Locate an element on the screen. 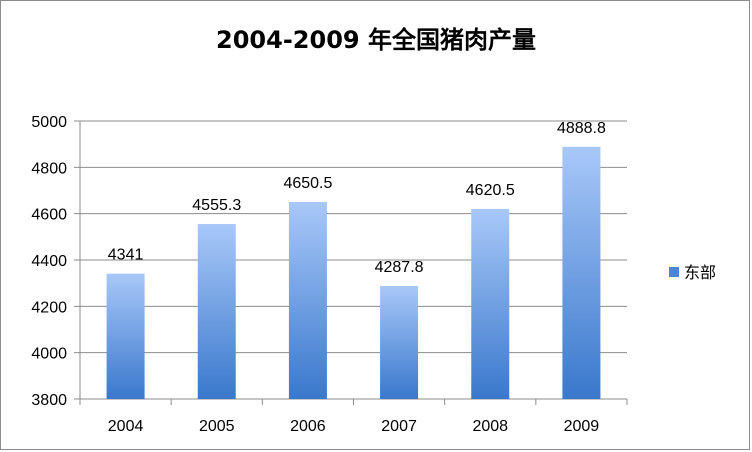 The image size is (752, 452). y-tick-label: 4800 is located at coordinates (49, 168).